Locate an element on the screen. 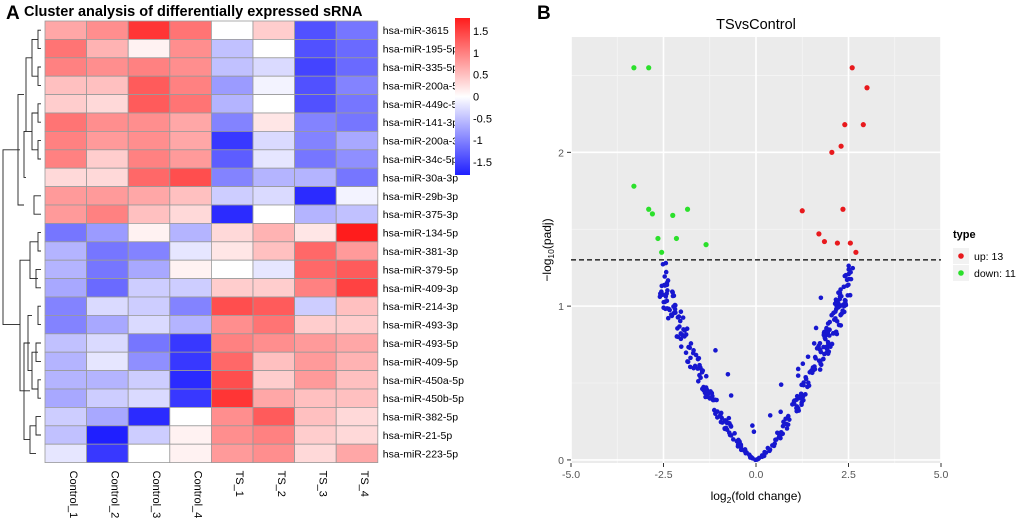 The width and height of the screenshot is (1024, 521). row-label: hsa-miR-493-3p is located at coordinates (420, 326).